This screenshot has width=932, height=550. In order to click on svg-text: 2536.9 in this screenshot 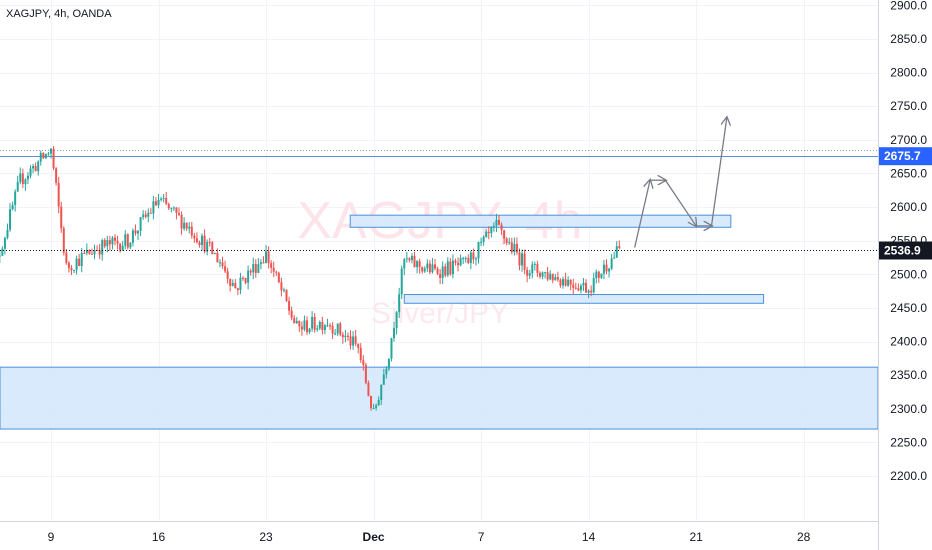, I will do `click(902, 251)`.